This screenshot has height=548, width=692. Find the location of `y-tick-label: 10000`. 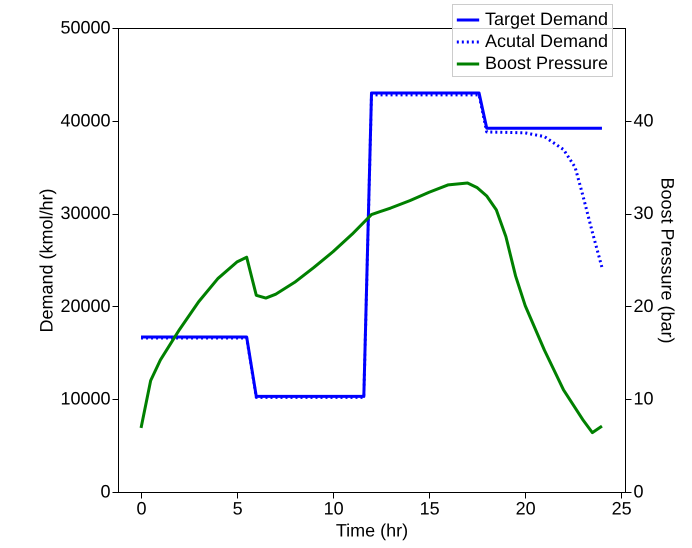

y-tick-label: 10000 is located at coordinates (85, 398).